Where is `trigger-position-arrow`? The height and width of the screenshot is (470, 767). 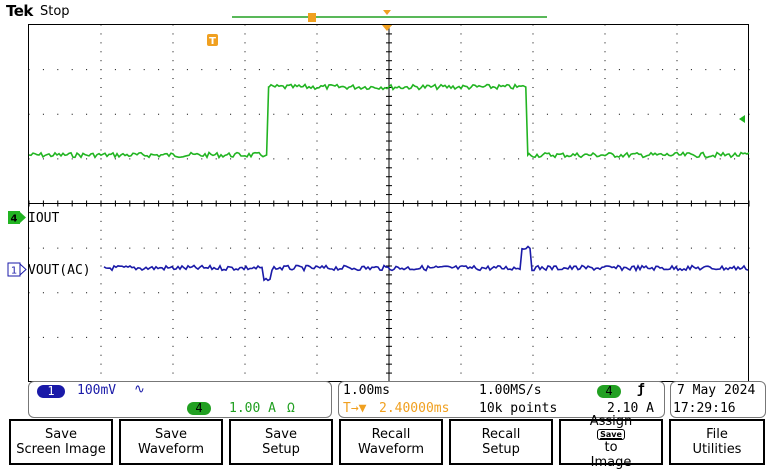
trigger-position-arrow is located at coordinates (387, 28).